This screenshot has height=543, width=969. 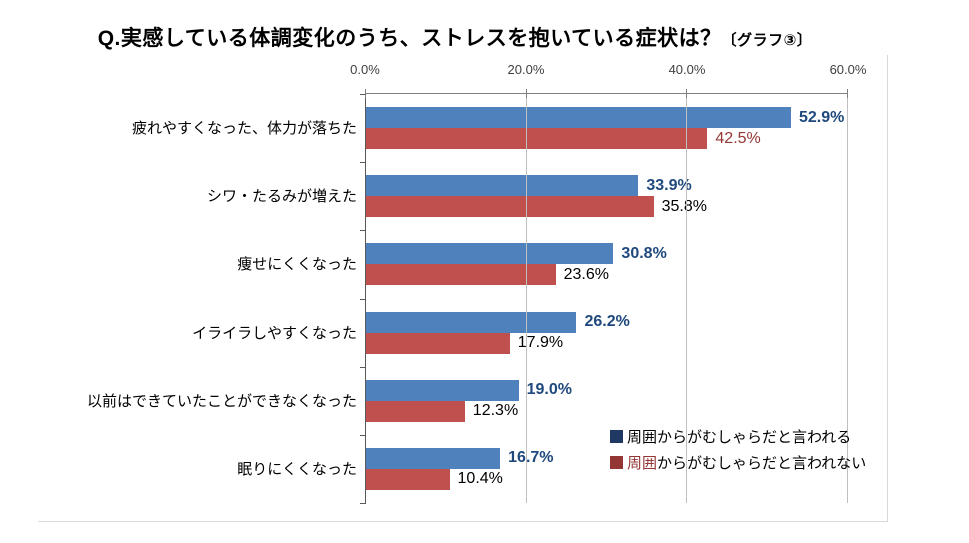 I want to click on bar-series-2: 10.4%, so click(x=434, y=479).